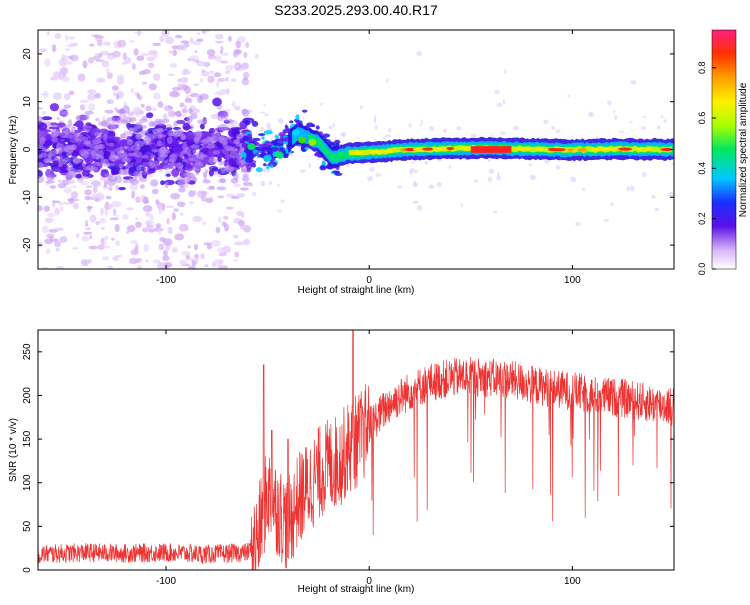 The height and width of the screenshot is (605, 750). I want to click on colorbar-gradient, so click(724, 149).